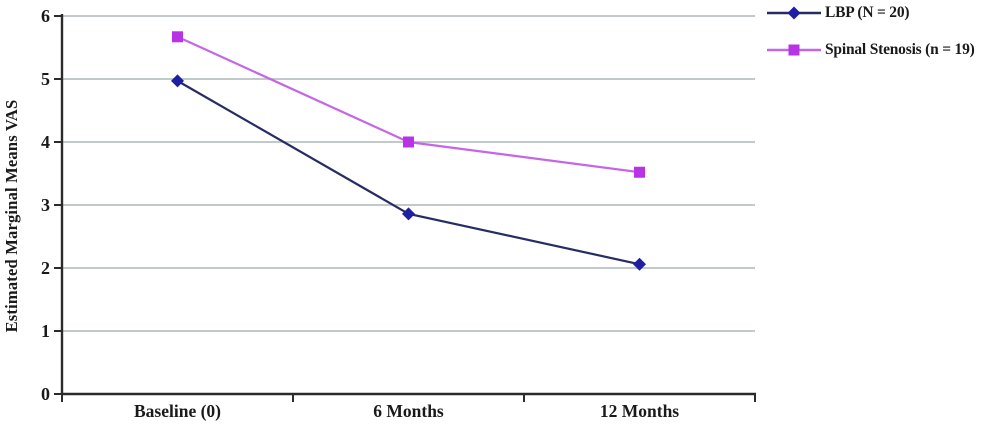 The image size is (1000, 433). I want to click on x-category-label: Baseline (0), so click(177, 411).